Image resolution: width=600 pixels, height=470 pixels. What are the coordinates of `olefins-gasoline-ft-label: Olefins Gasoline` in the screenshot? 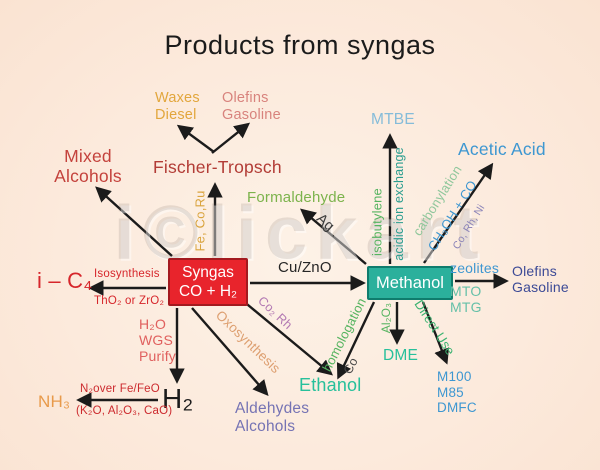 It's located at (251, 106).